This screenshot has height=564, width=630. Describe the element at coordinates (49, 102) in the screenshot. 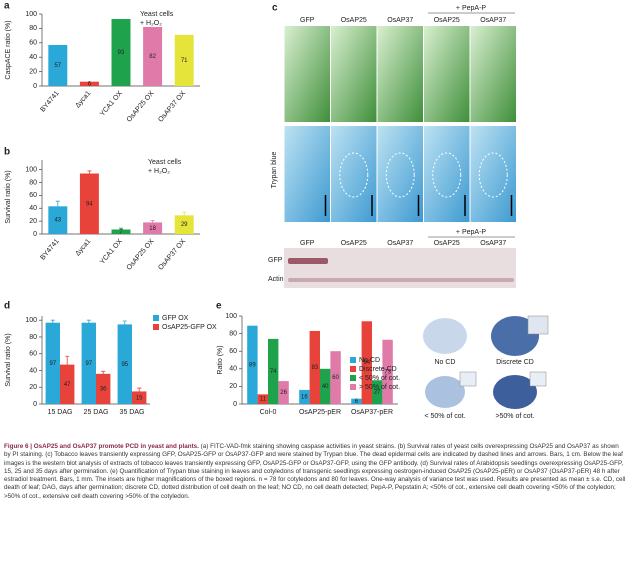

I see `x-tick-label: BY4741` at that location.